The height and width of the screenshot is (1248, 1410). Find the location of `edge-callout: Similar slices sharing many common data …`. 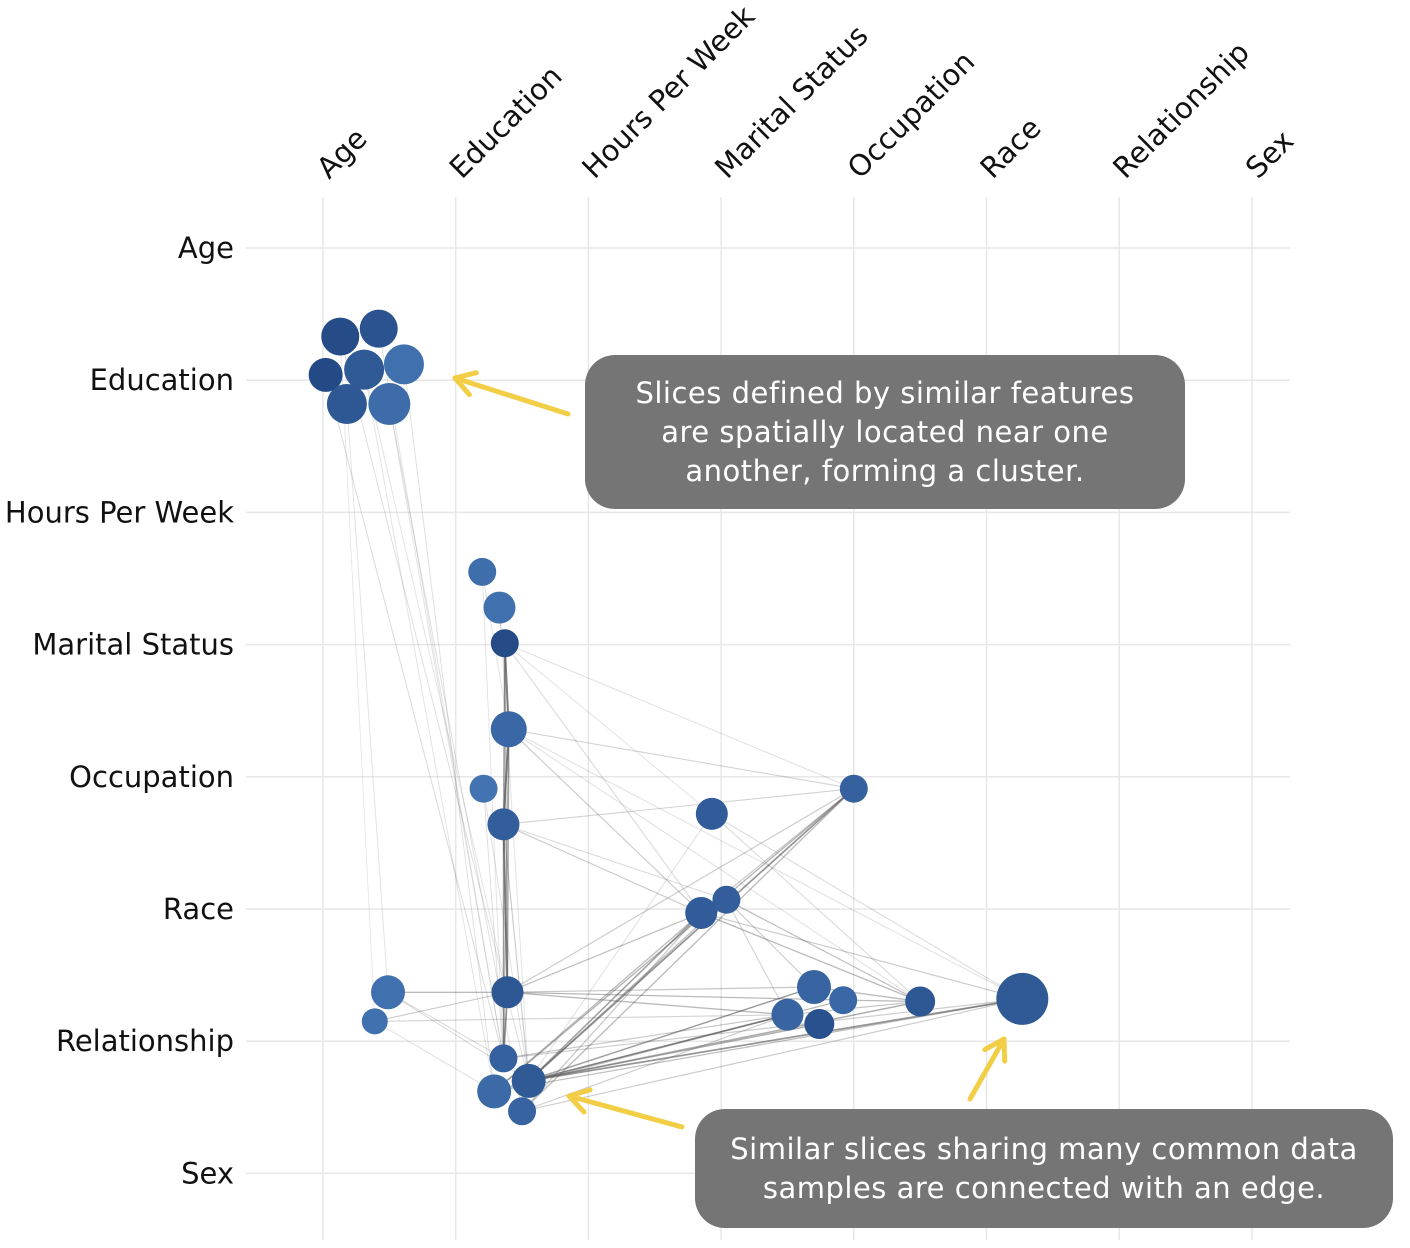

edge-callout: Similar slices sharing many common data … is located at coordinates (1044, 1168).